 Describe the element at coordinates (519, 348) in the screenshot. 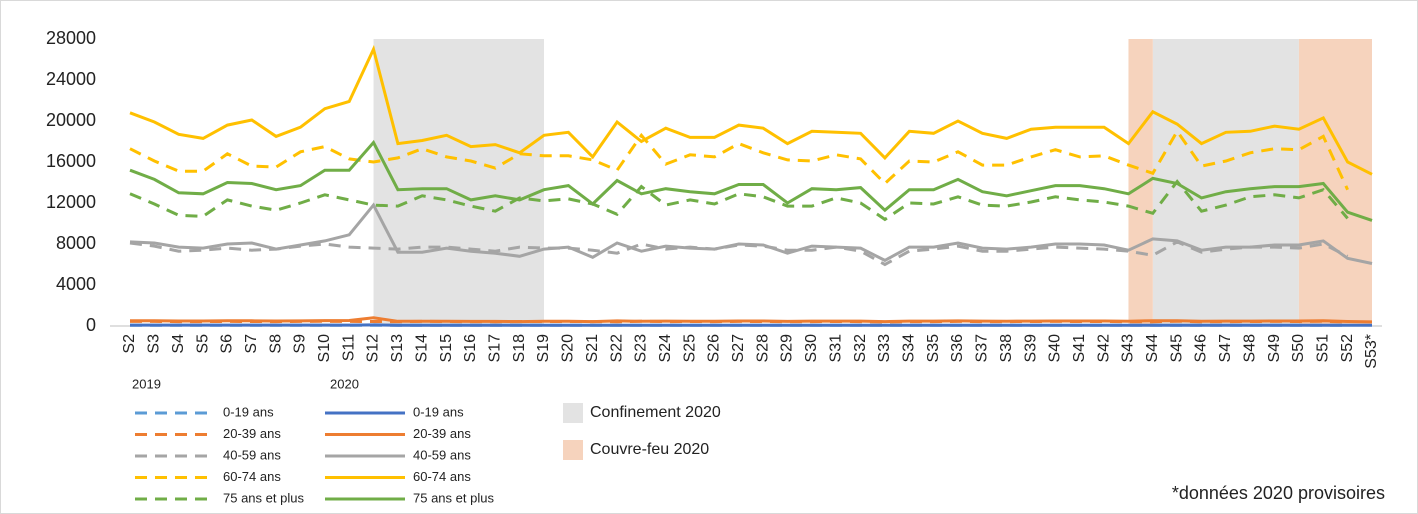

I see `x-tick-label: S18` at that location.